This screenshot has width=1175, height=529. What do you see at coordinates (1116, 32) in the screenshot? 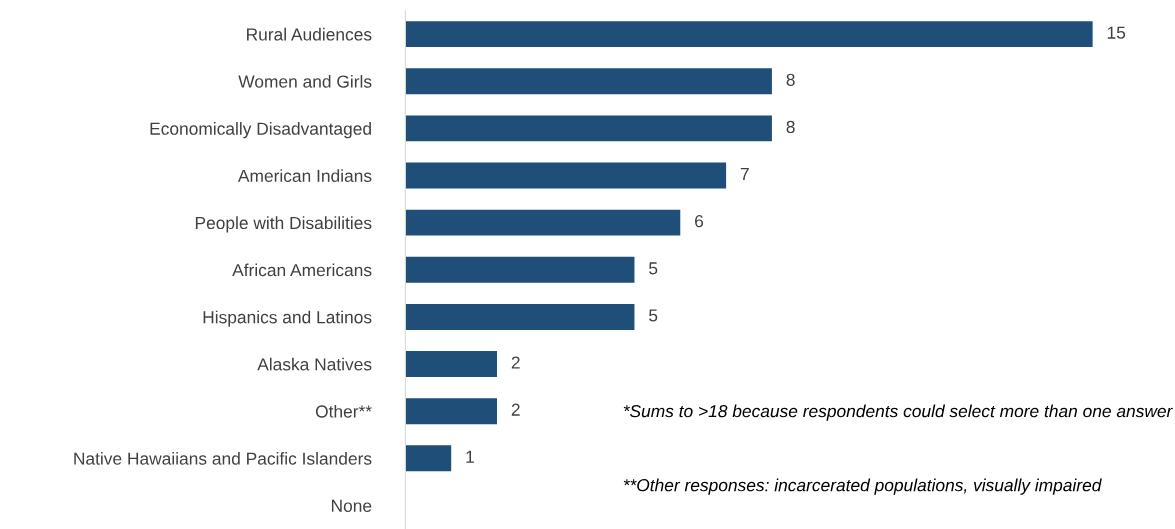
I see `data-label: 15` at bounding box center [1116, 32].